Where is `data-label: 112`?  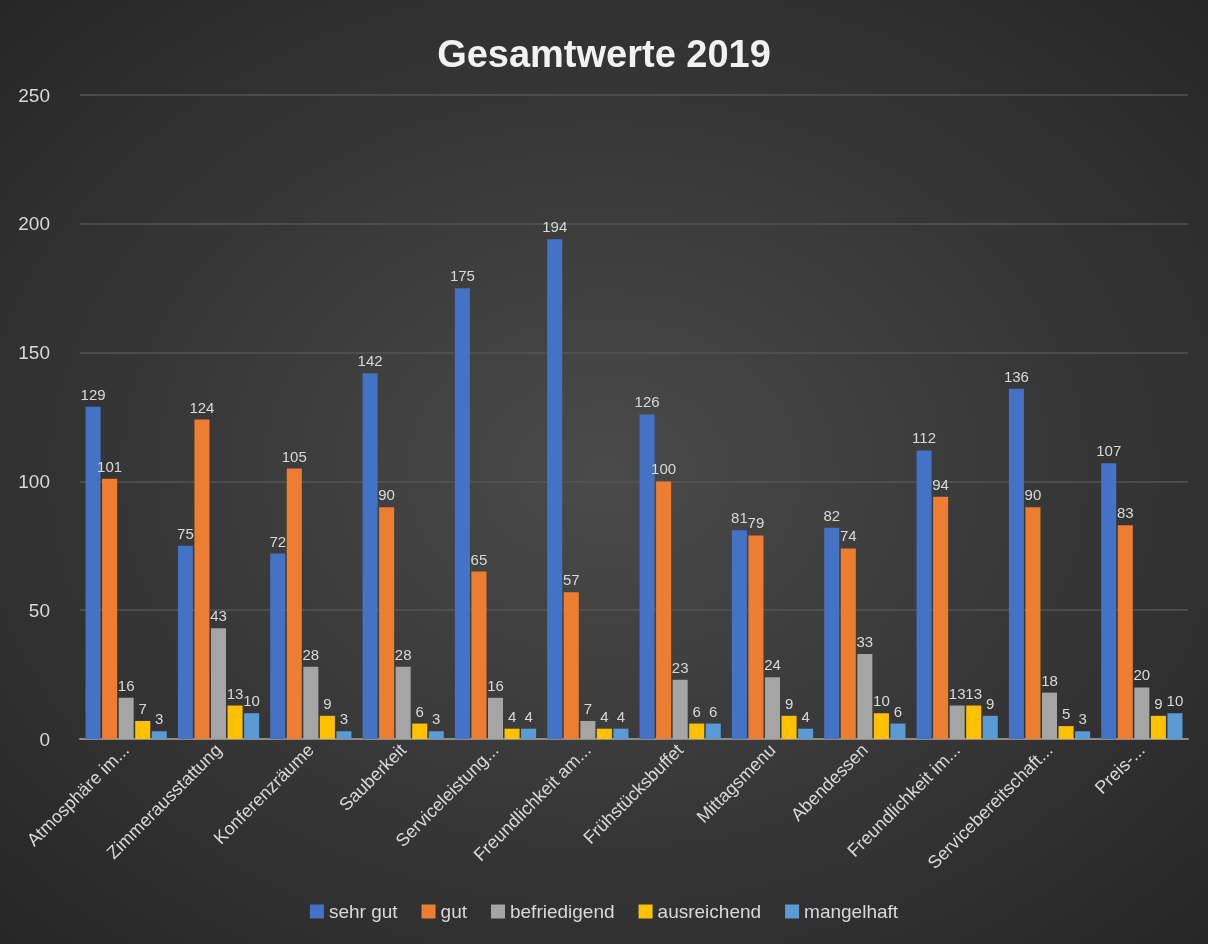 data-label: 112 is located at coordinates (924, 438).